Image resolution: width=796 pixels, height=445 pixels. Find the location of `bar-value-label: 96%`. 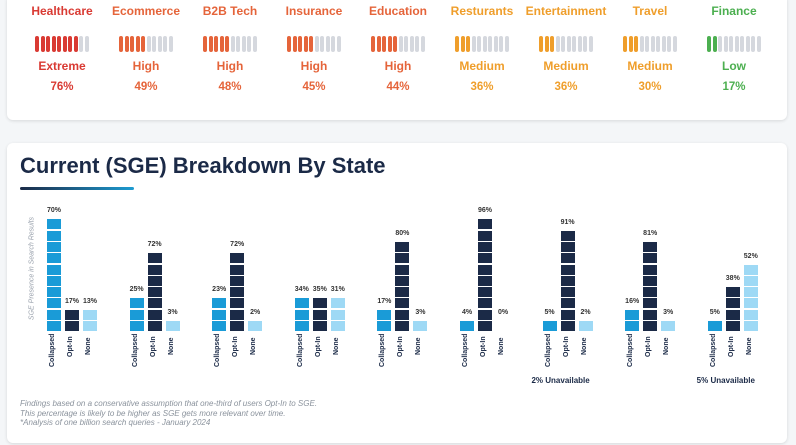

bar-value-label: 96% is located at coordinates (484, 211).